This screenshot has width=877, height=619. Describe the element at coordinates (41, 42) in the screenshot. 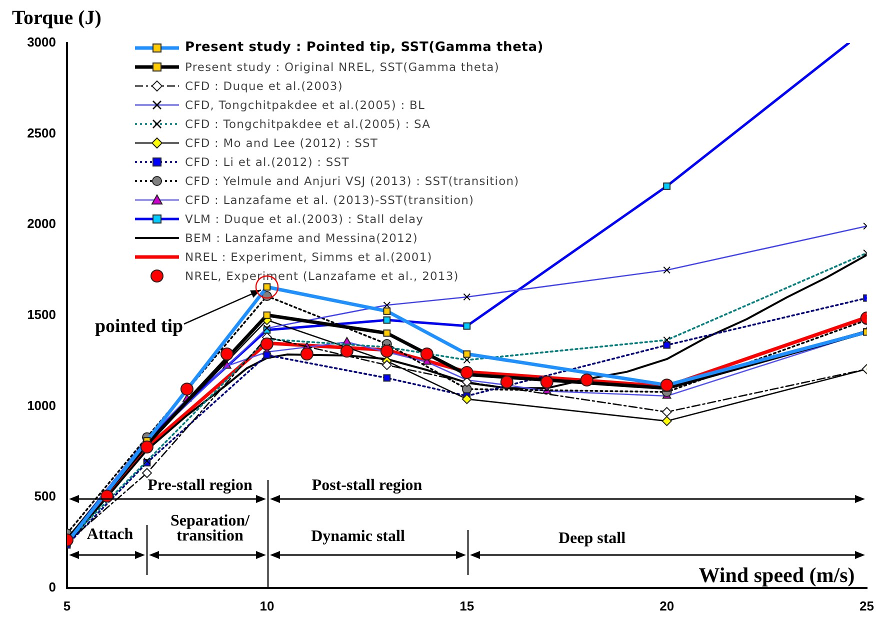

I see `y-tick-label: 3000` at that location.